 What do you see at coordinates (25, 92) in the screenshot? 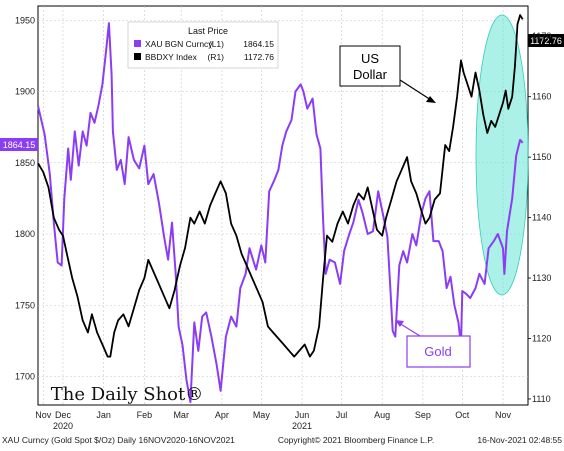
I see `y-left-tick-label: 1900` at bounding box center [25, 92].